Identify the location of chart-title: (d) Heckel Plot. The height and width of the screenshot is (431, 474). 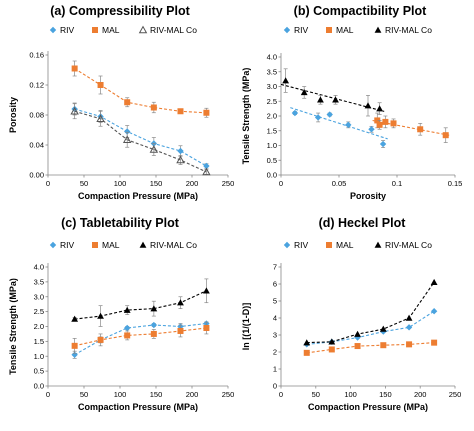
(363, 223).